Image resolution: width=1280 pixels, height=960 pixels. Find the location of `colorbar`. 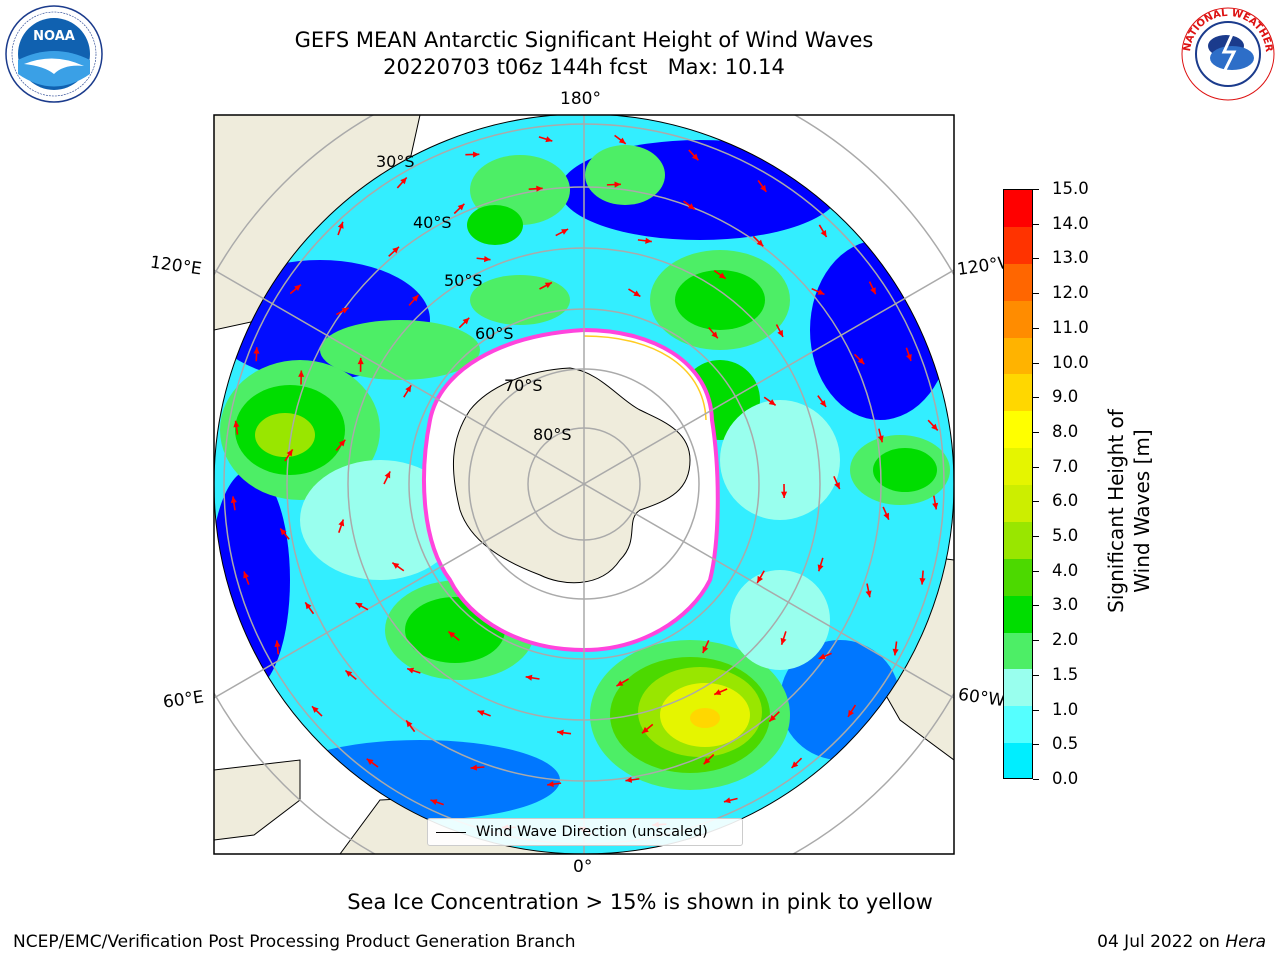

colorbar is located at coordinates (1018, 484).